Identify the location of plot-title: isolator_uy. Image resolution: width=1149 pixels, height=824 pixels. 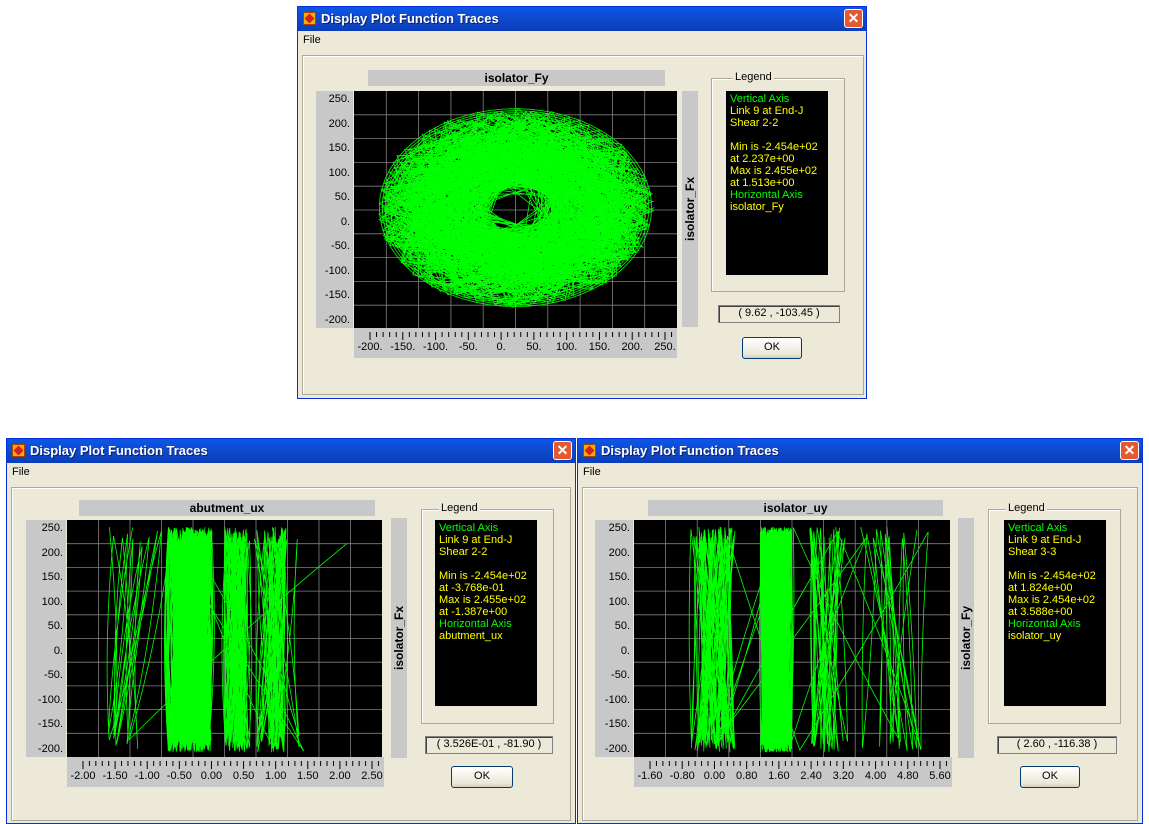
(795, 508).